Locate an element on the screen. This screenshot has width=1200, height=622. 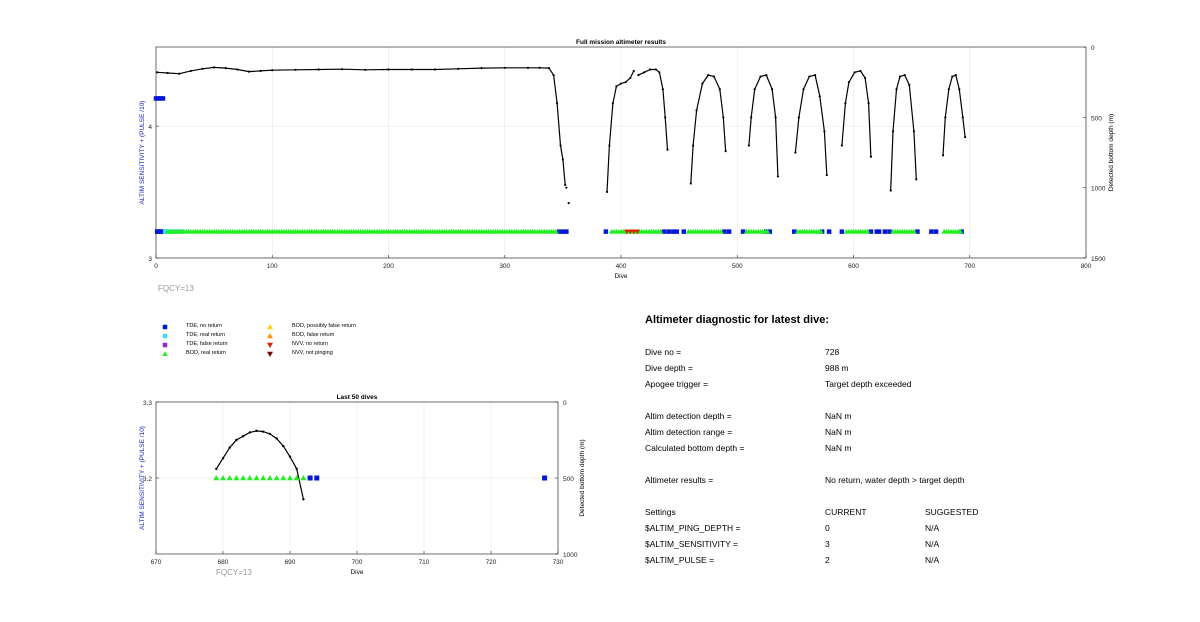
calc-bottom-label: Calculated bottom depth = is located at coordinates (695, 448).